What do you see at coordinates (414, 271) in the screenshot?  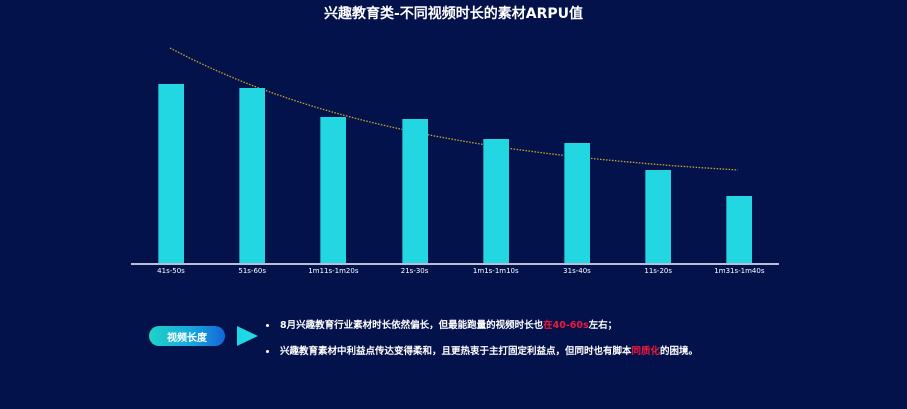 I see `x-tick-label: 21s-30s` at bounding box center [414, 271].